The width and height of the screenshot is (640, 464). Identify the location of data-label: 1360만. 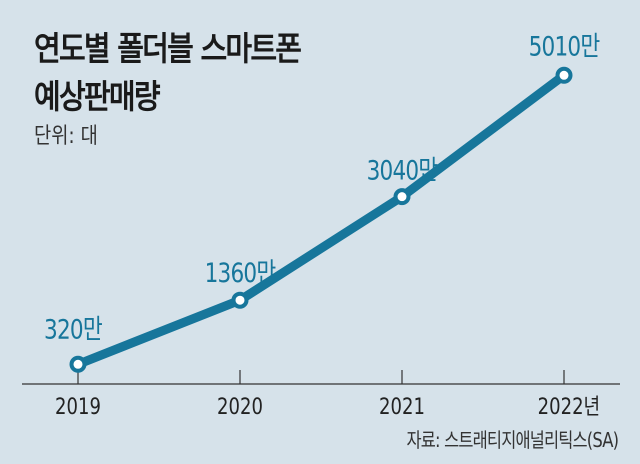
(240, 273).